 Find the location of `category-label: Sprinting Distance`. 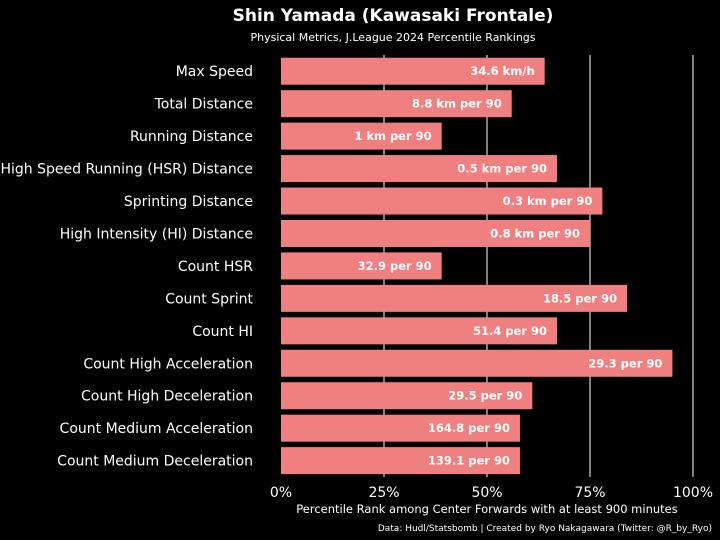

category-label: Sprinting Distance is located at coordinates (188, 202).